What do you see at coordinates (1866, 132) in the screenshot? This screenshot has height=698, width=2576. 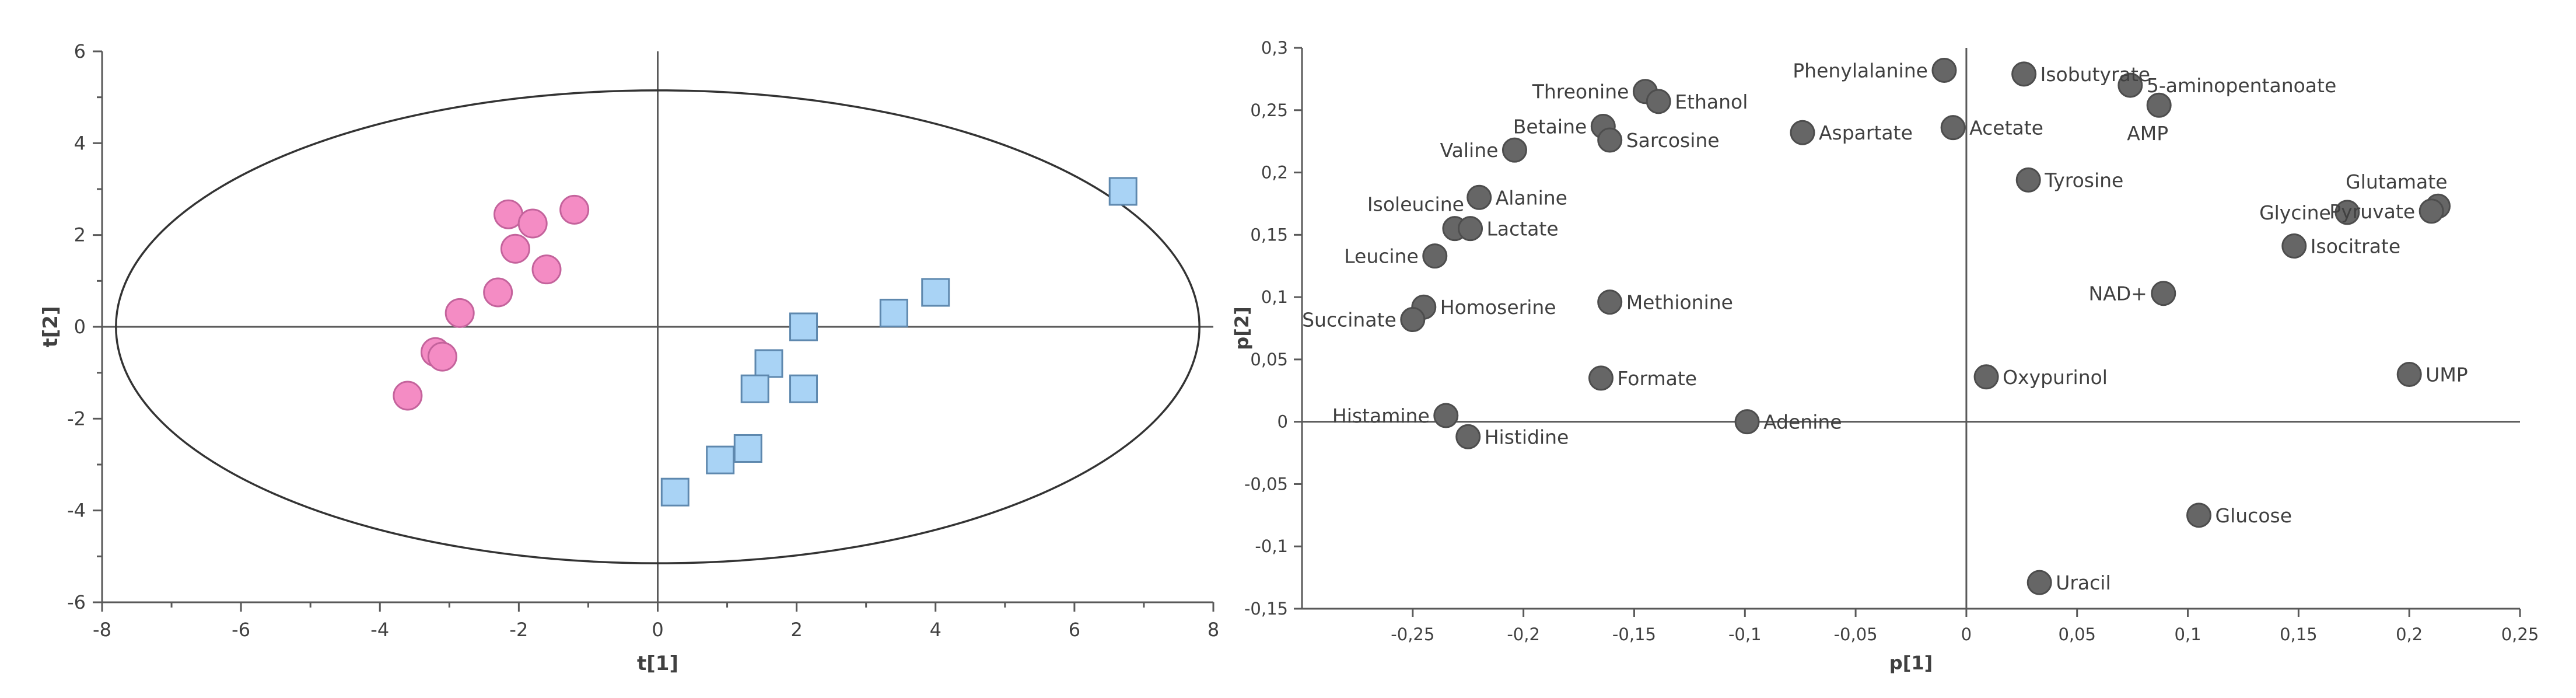 I see `loading-point-label: Aspartate` at bounding box center [1866, 132].